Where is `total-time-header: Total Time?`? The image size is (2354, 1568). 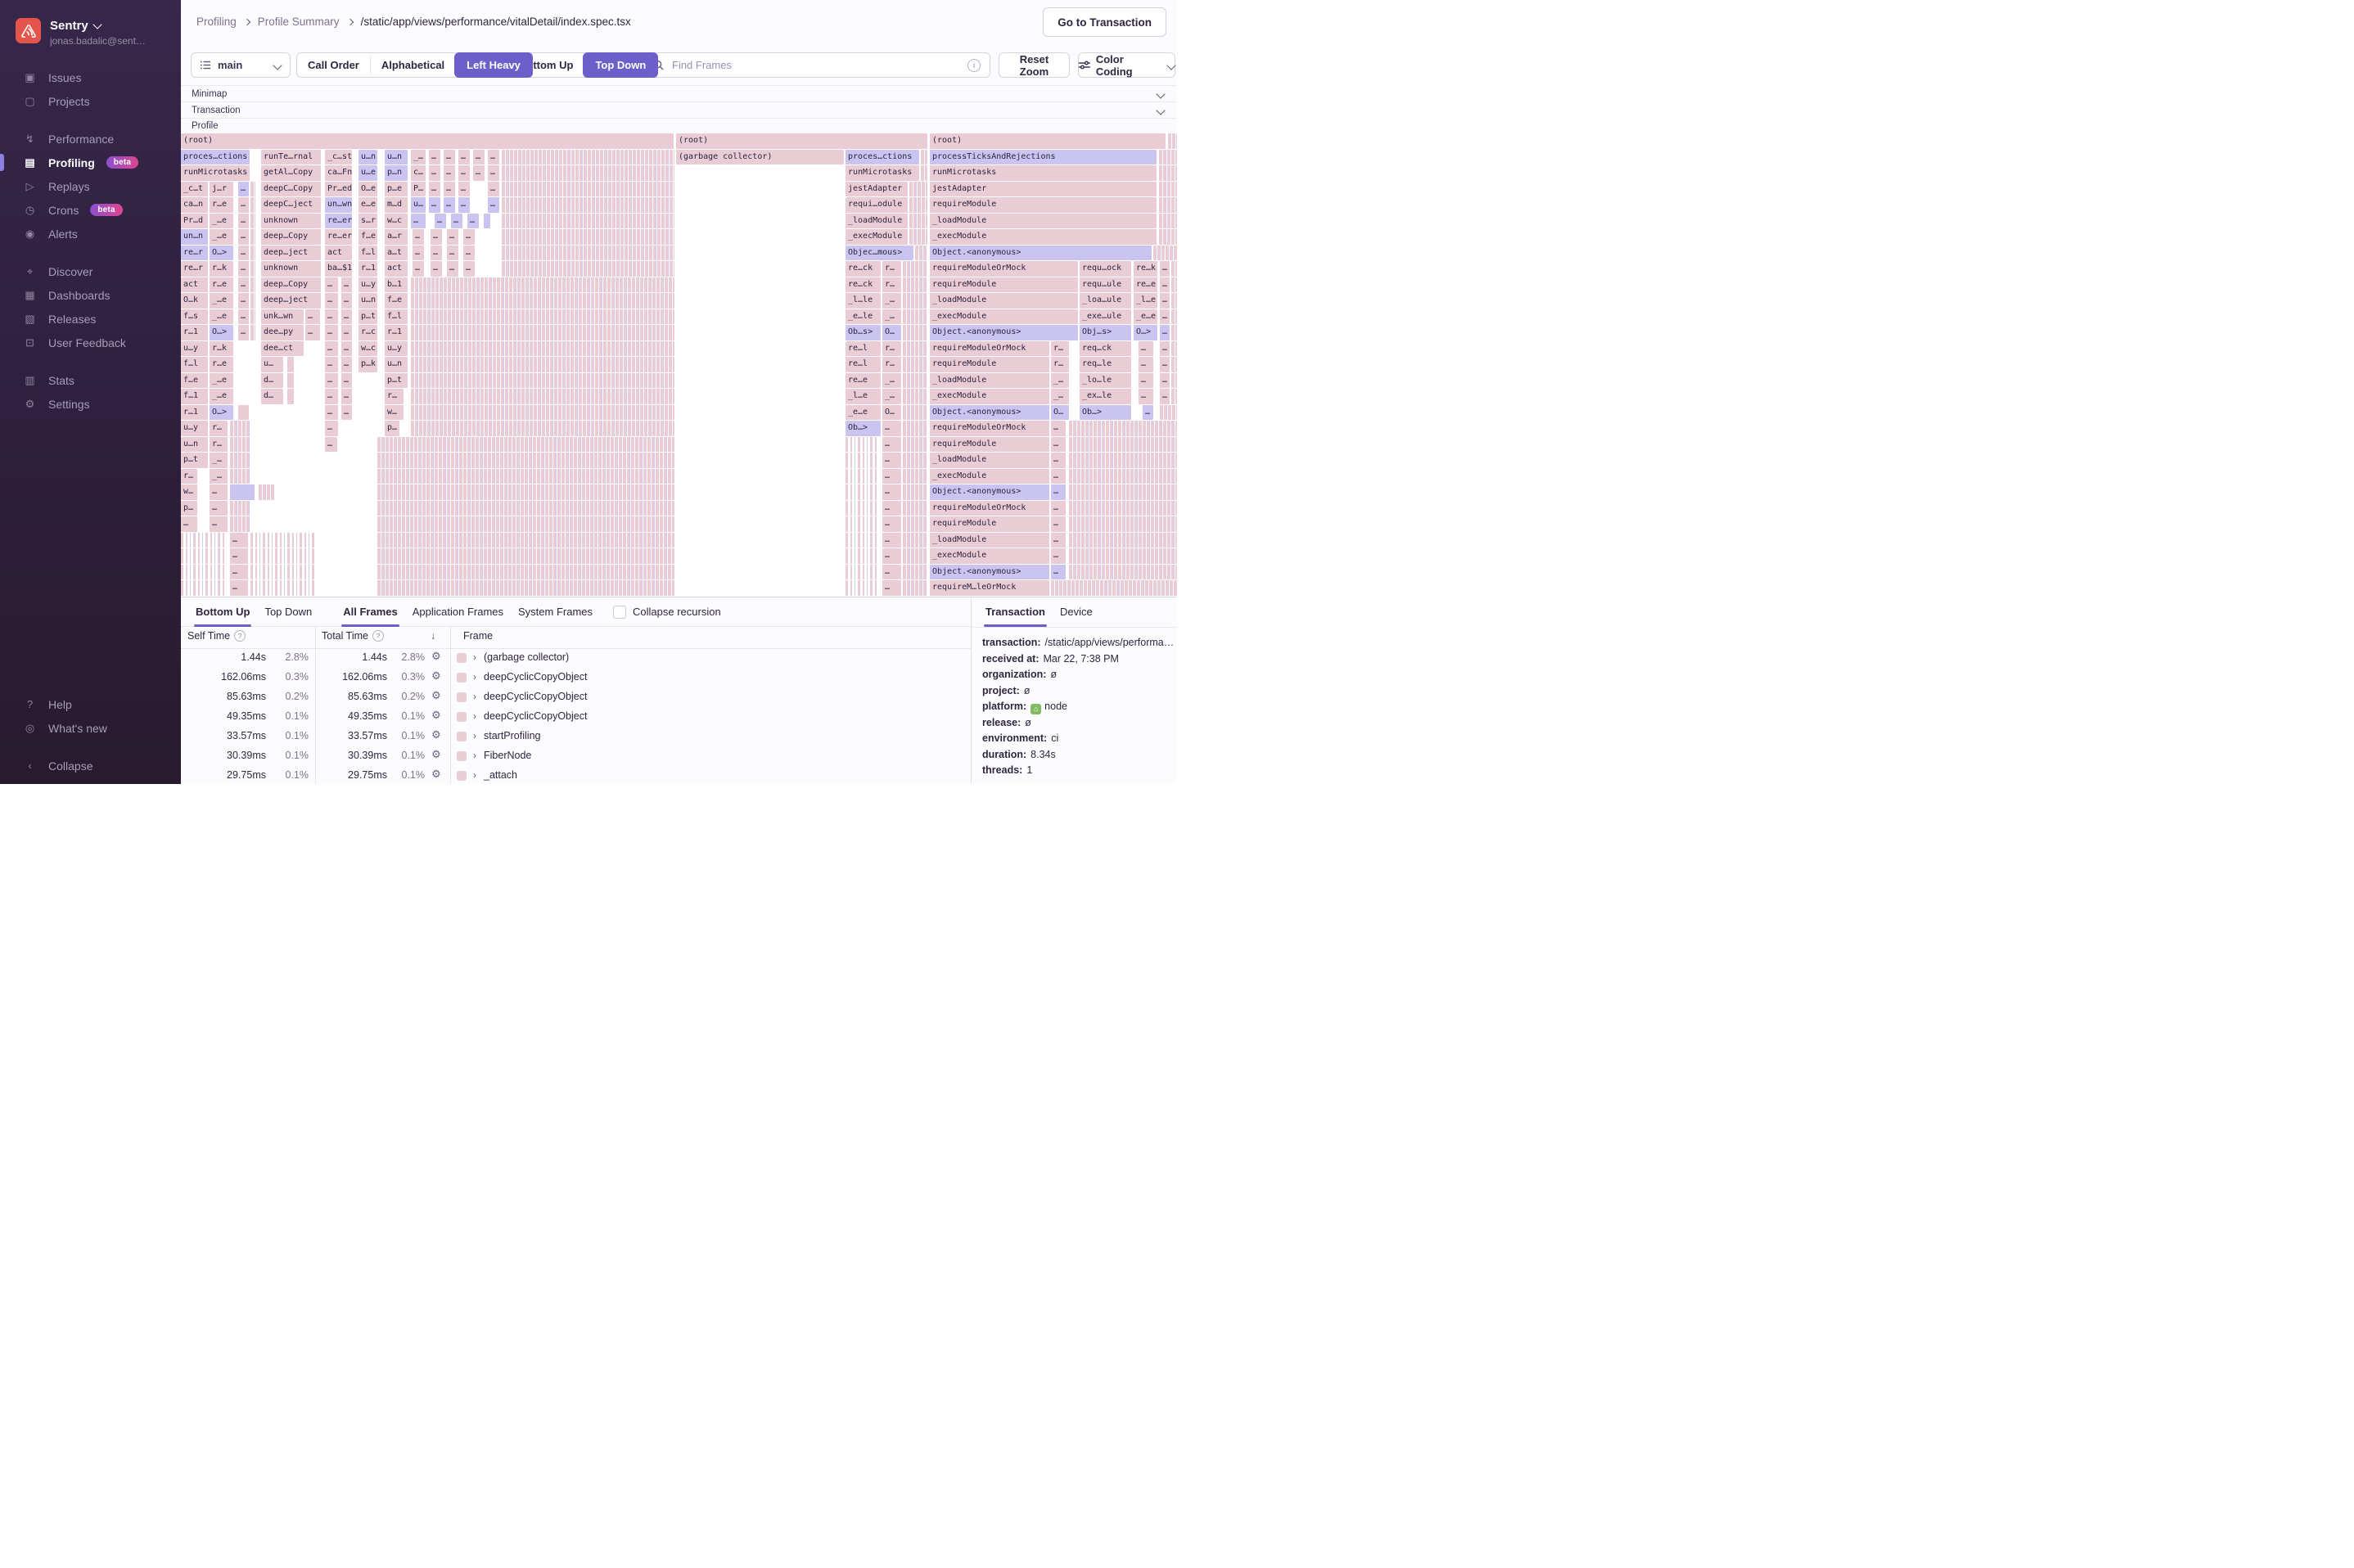 total-time-header: Total Time? is located at coordinates (353, 636).